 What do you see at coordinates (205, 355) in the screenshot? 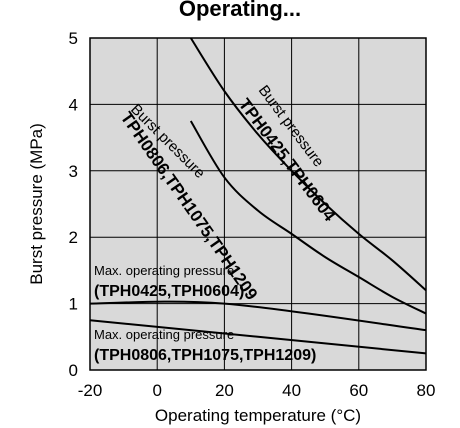
I see `maxop-lower-models: (TPH0806,TPH1075,TPH1209)` at bounding box center [205, 355].